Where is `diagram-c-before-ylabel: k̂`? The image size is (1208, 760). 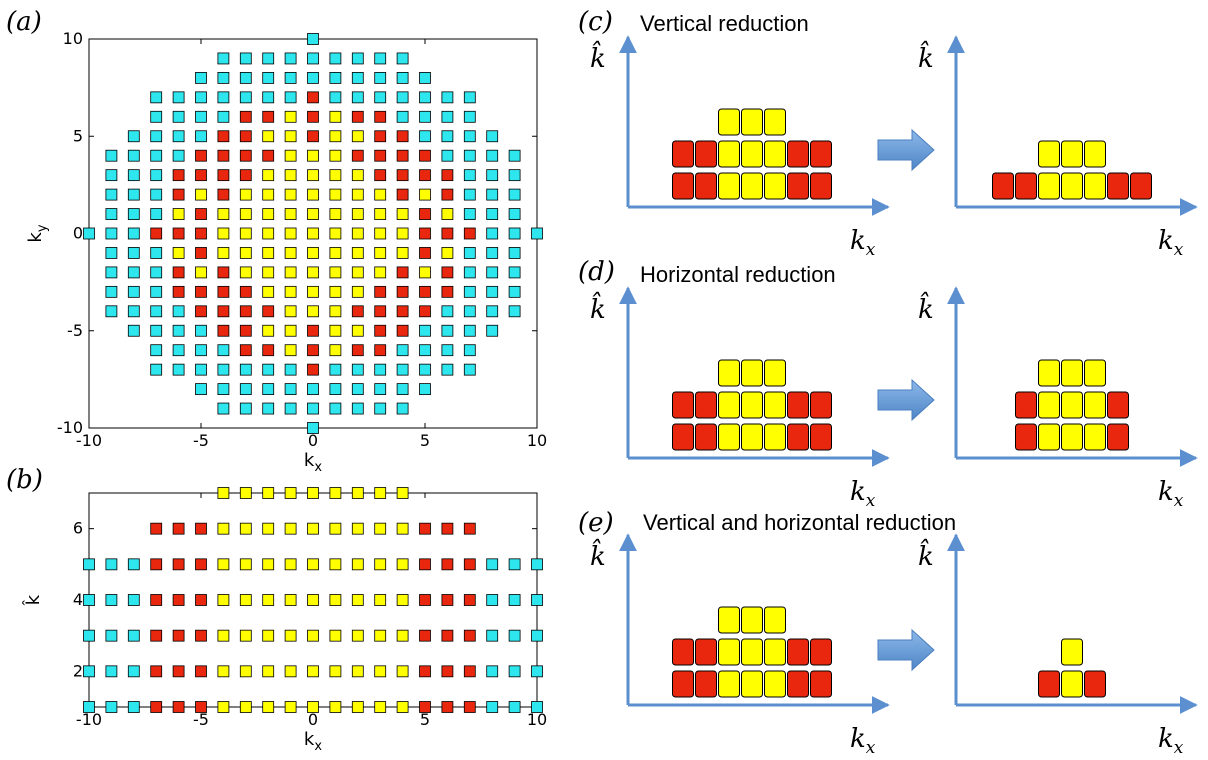
diagram-c-before-ylabel: k̂ is located at coordinates (598, 57).